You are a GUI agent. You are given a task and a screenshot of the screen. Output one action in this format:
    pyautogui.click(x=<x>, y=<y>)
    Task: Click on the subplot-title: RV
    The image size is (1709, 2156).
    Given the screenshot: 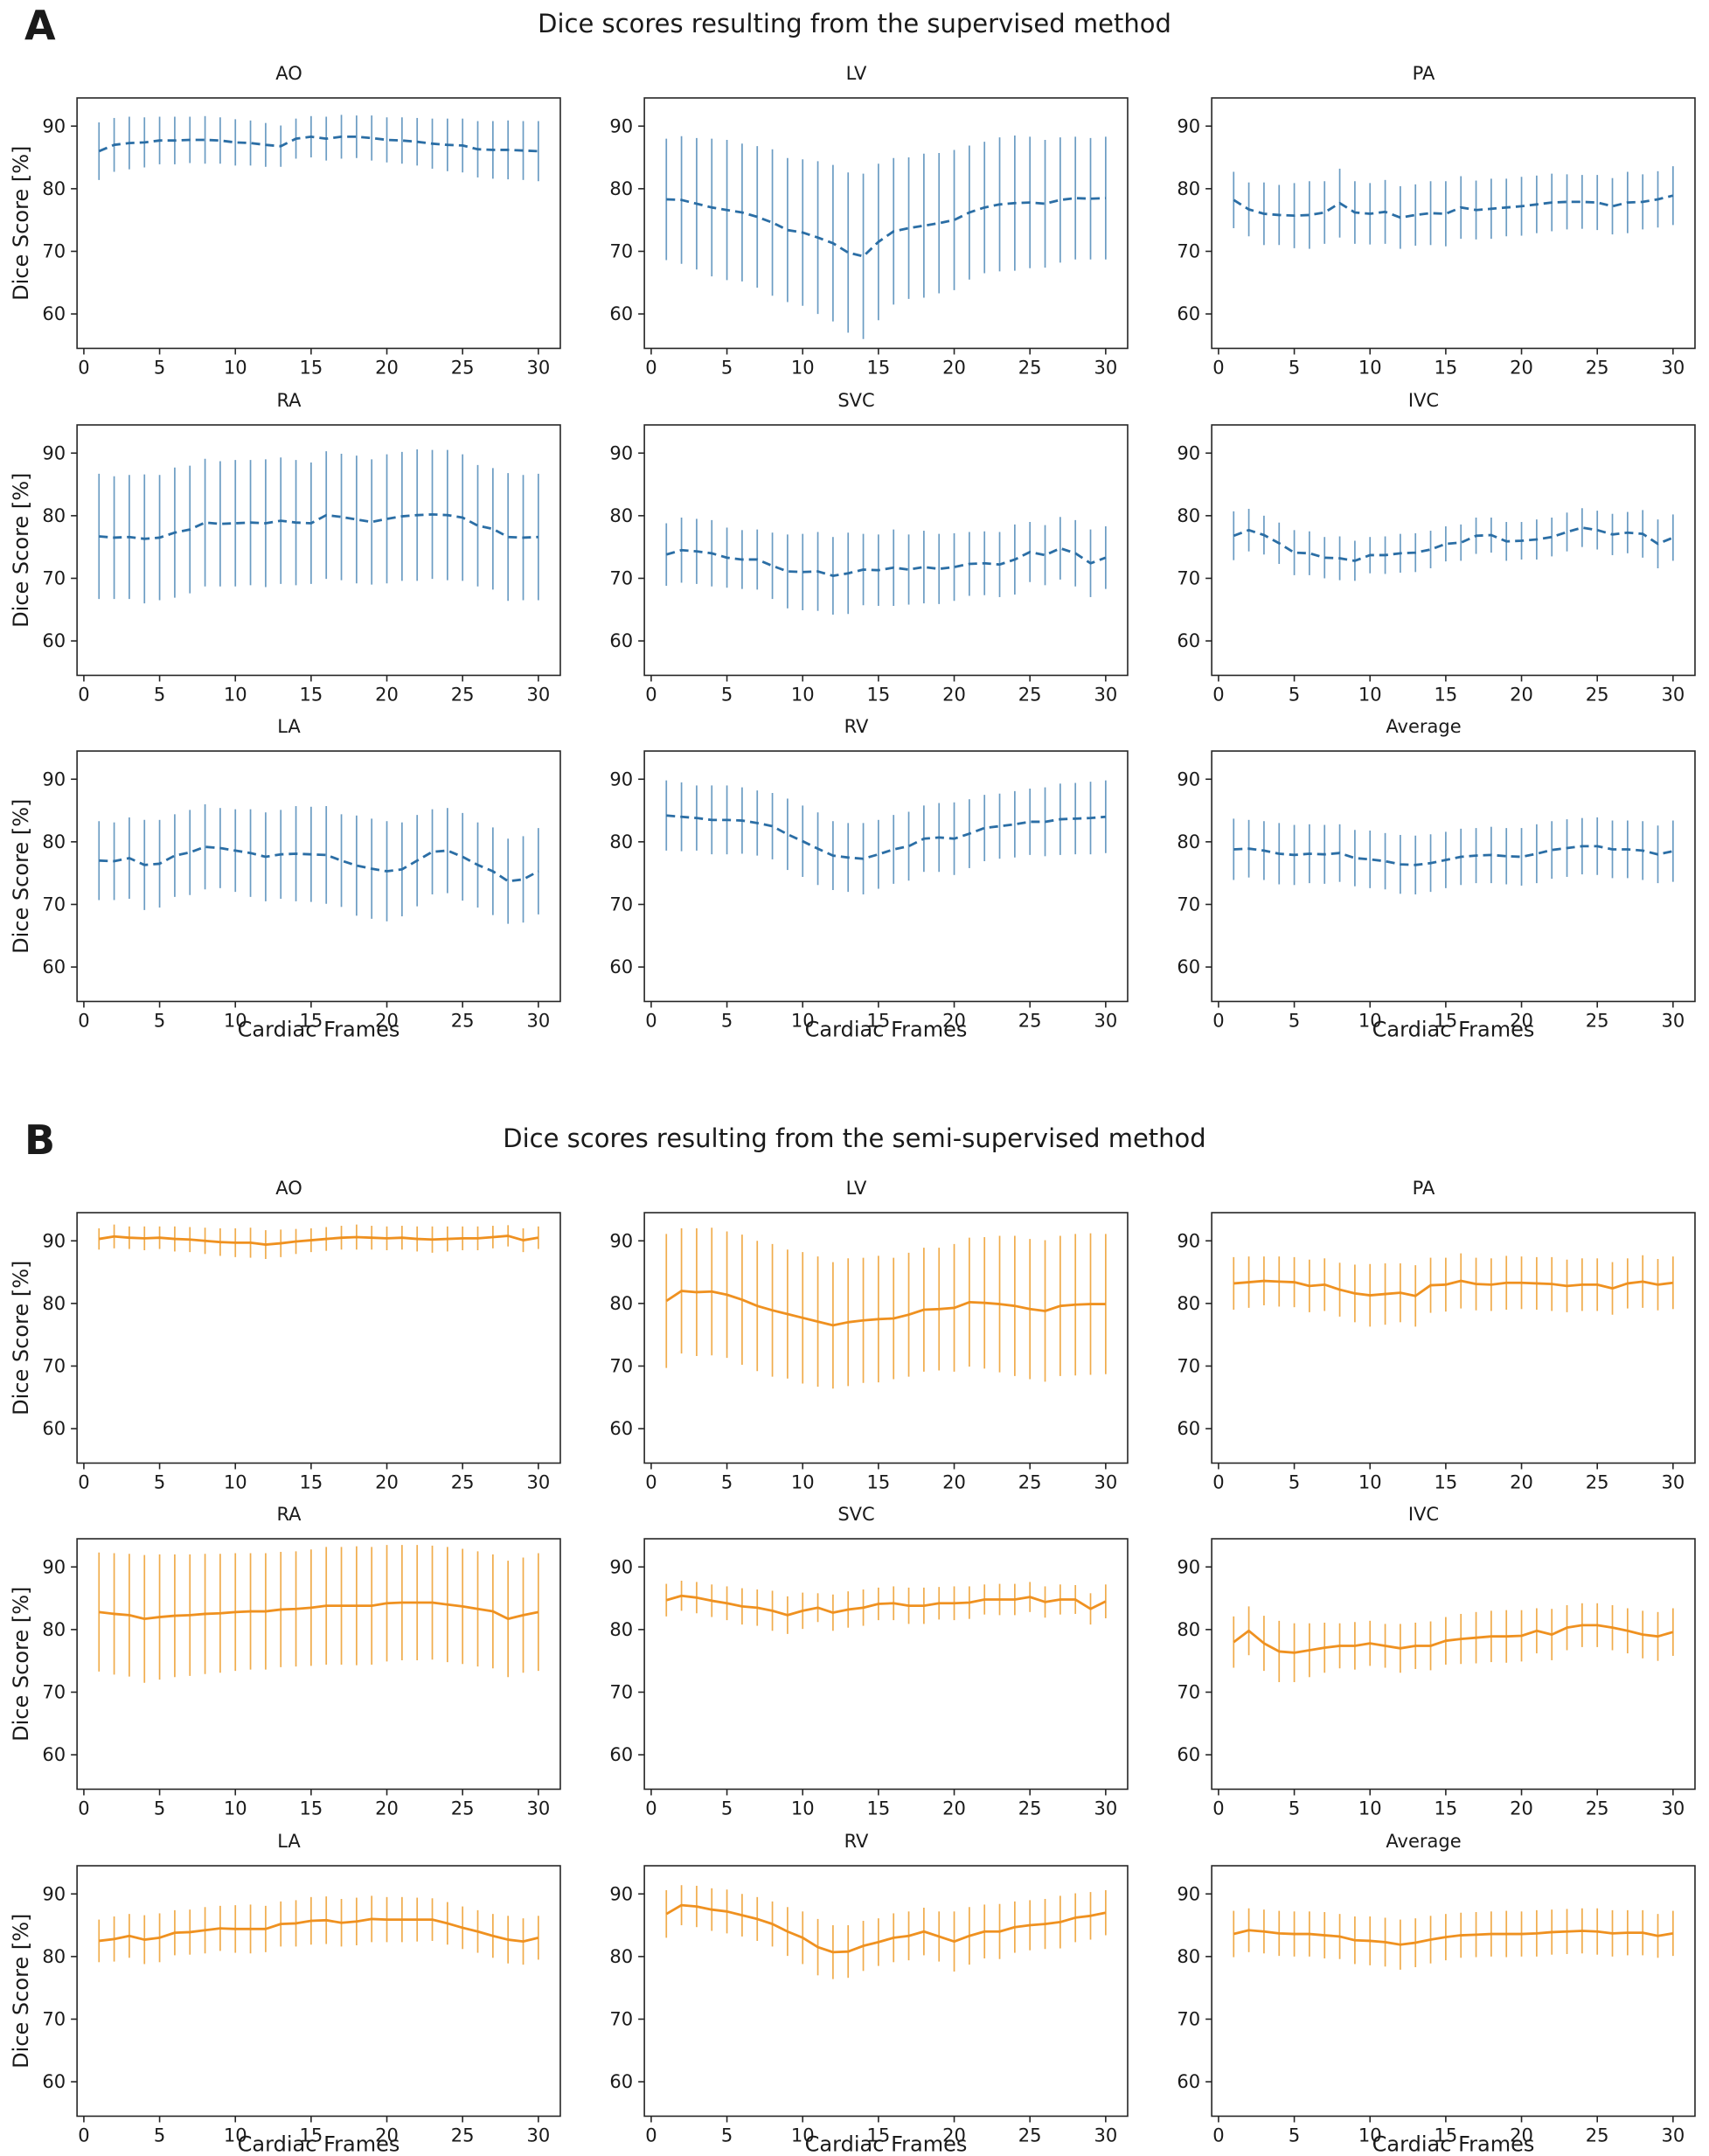 What is the action you would take?
    pyautogui.click(x=856, y=1841)
    